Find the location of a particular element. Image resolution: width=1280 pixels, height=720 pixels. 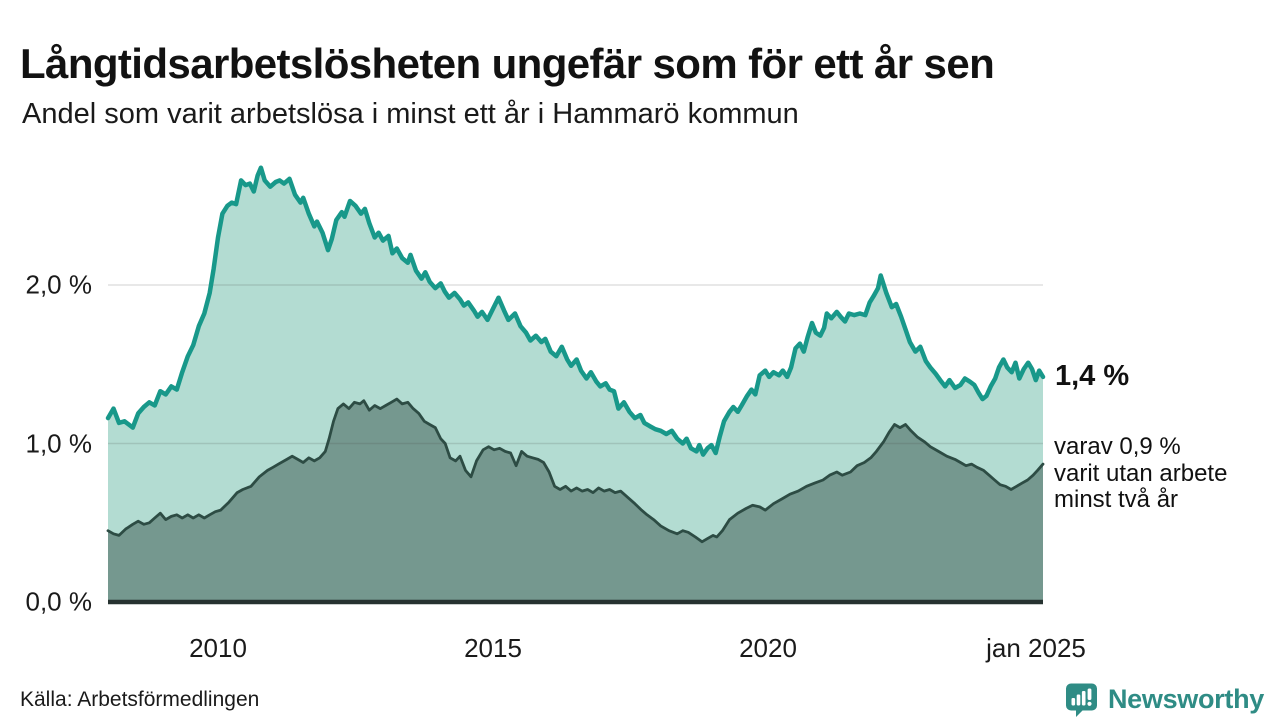

secondary-annotation-line: varit utan arbete is located at coordinates (1141, 473).